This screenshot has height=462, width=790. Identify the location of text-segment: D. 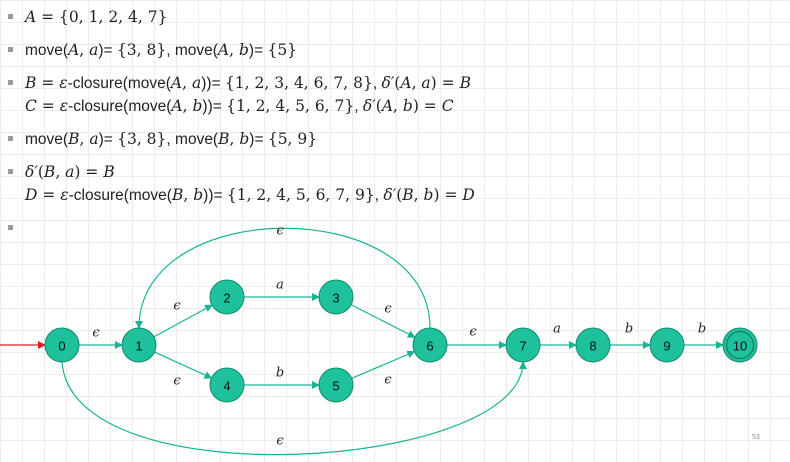
(468, 195).